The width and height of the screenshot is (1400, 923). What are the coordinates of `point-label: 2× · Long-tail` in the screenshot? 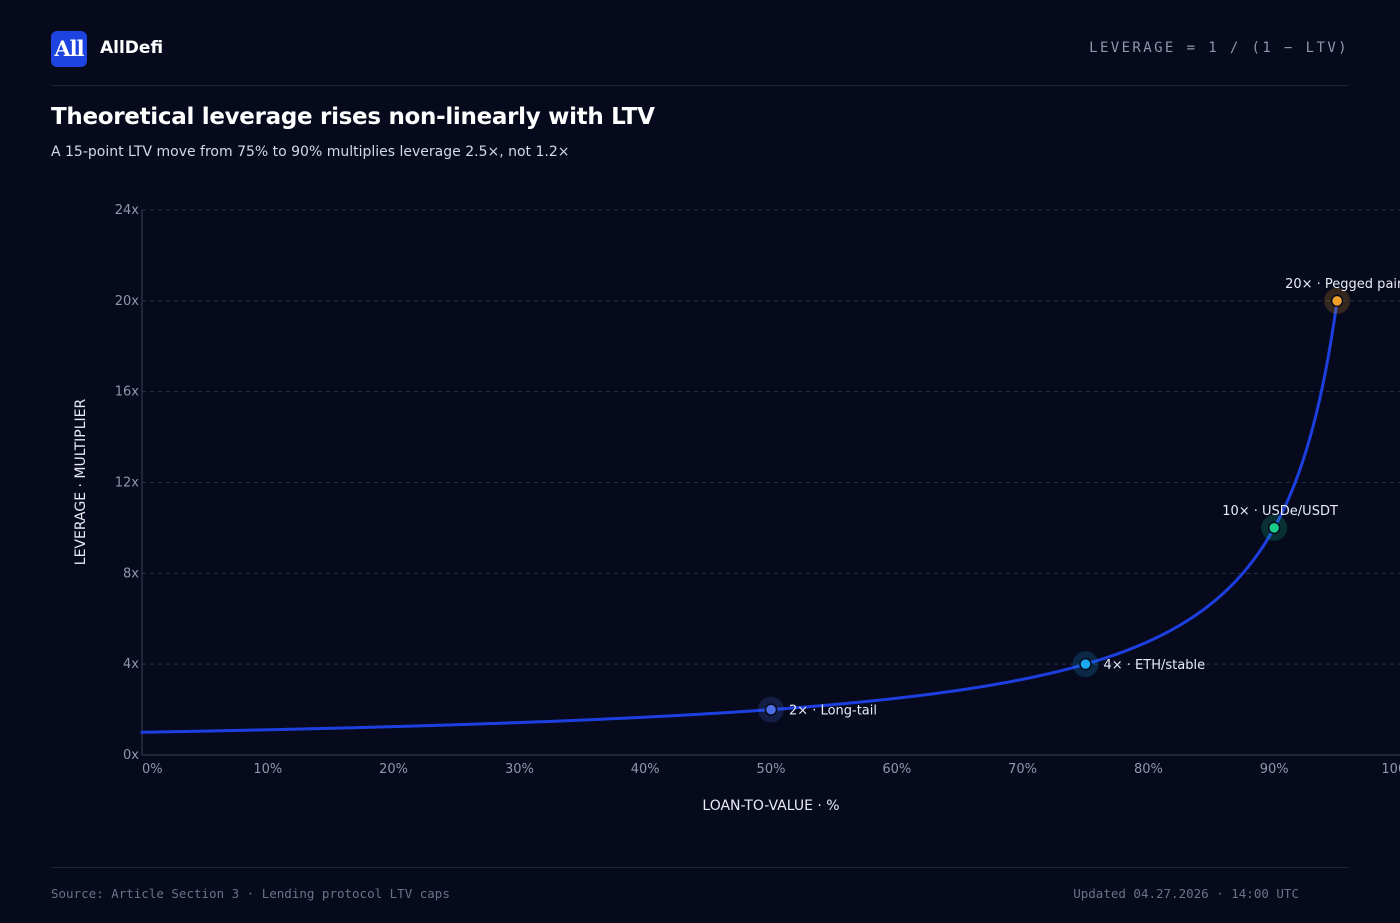 It's located at (833, 711).